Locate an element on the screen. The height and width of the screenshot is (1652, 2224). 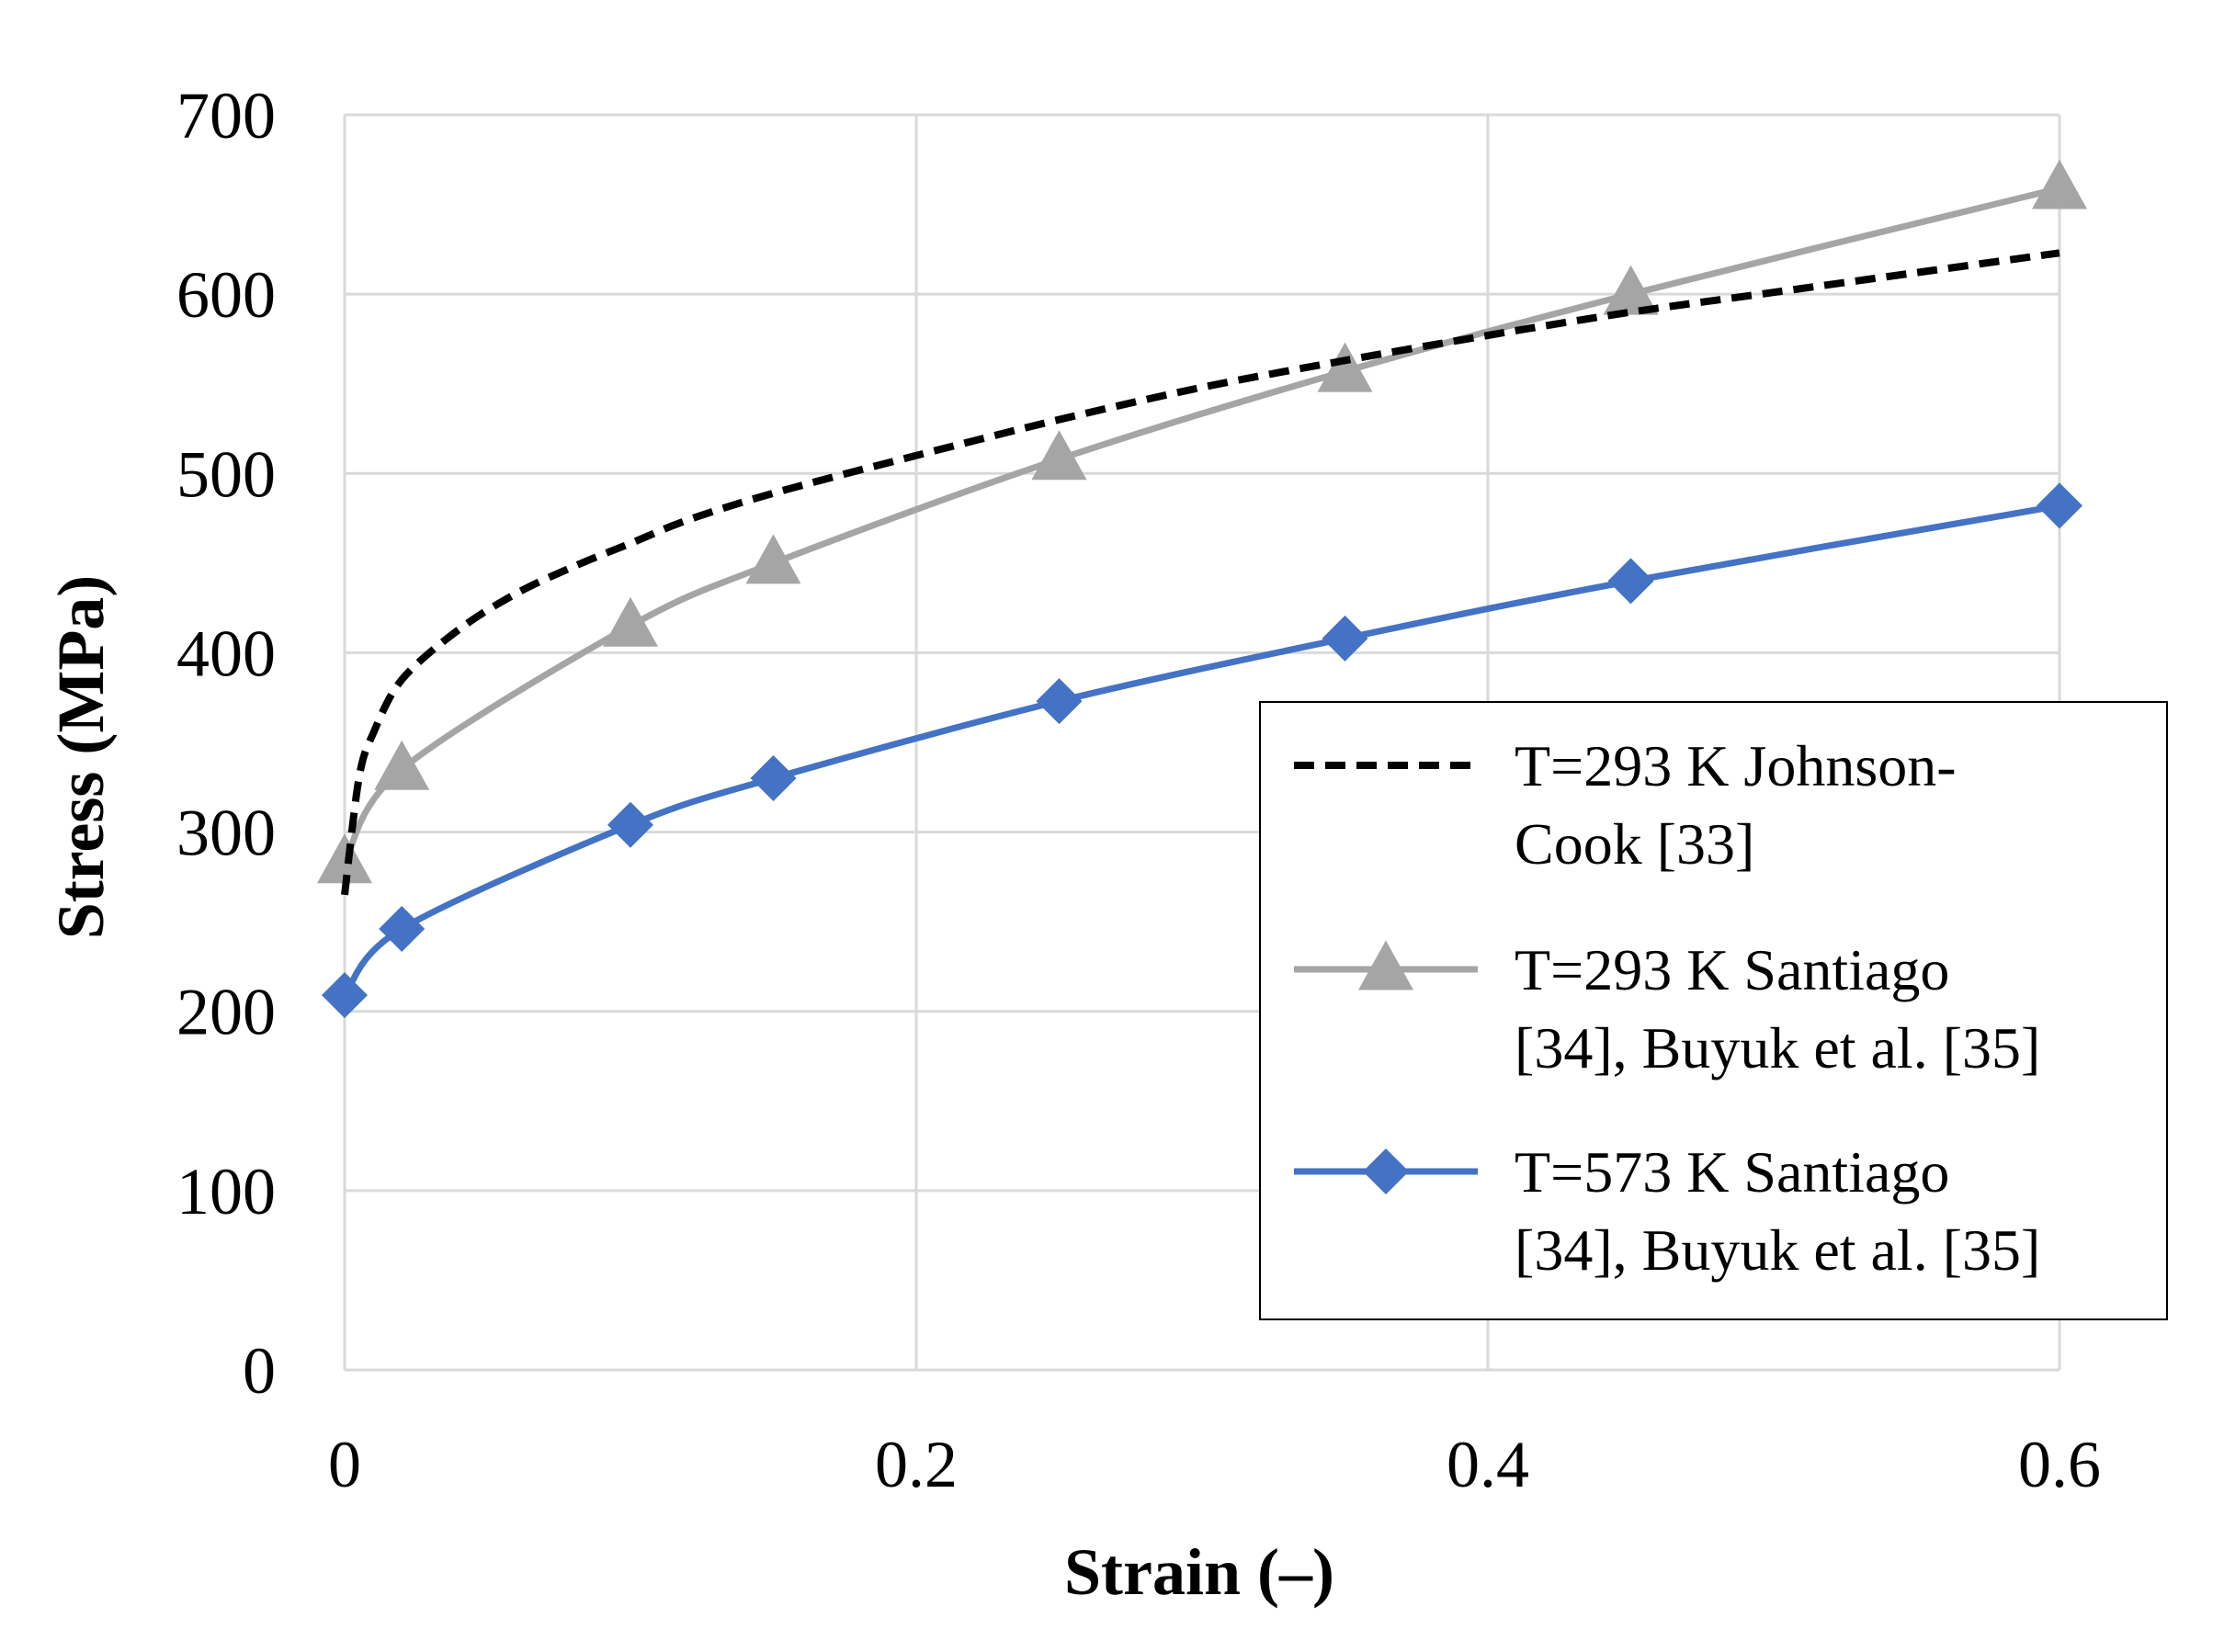
y-tick-label: 600 is located at coordinates (226, 295).